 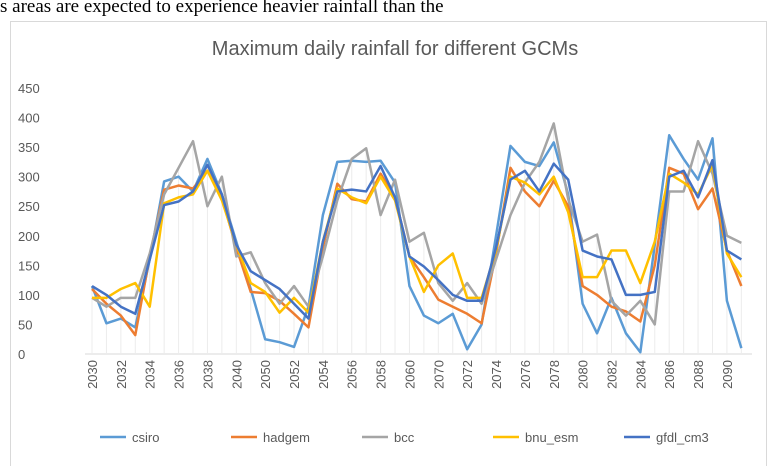 I want to click on x-tick-label: 2090, so click(x=727, y=374).